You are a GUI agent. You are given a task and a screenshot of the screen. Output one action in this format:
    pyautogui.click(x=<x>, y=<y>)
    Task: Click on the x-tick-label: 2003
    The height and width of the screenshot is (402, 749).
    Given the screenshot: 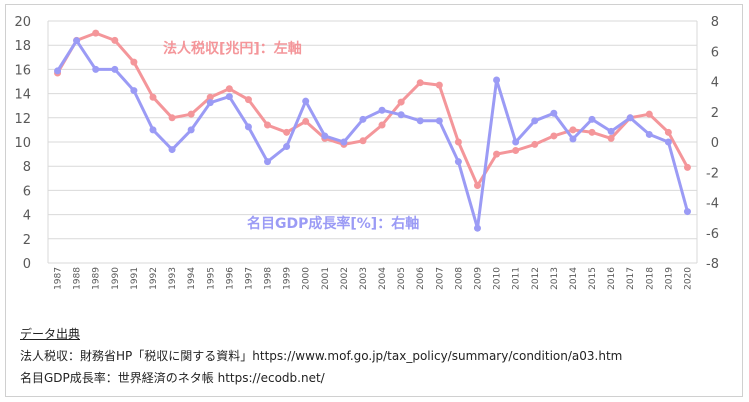 What is the action you would take?
    pyautogui.click(x=364, y=278)
    